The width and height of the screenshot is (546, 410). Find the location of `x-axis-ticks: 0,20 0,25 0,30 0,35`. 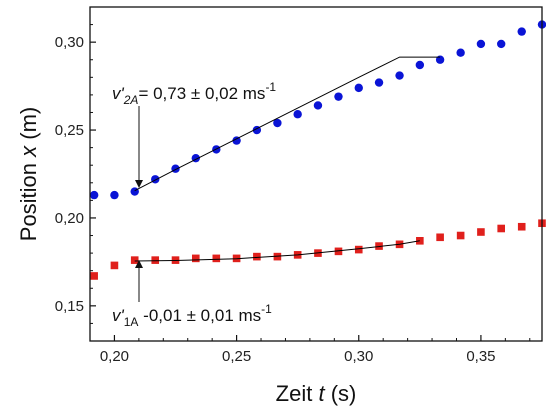

x-axis-ticks: 0,20 0,25 0,30 0,35 is located at coordinates (310, 350).